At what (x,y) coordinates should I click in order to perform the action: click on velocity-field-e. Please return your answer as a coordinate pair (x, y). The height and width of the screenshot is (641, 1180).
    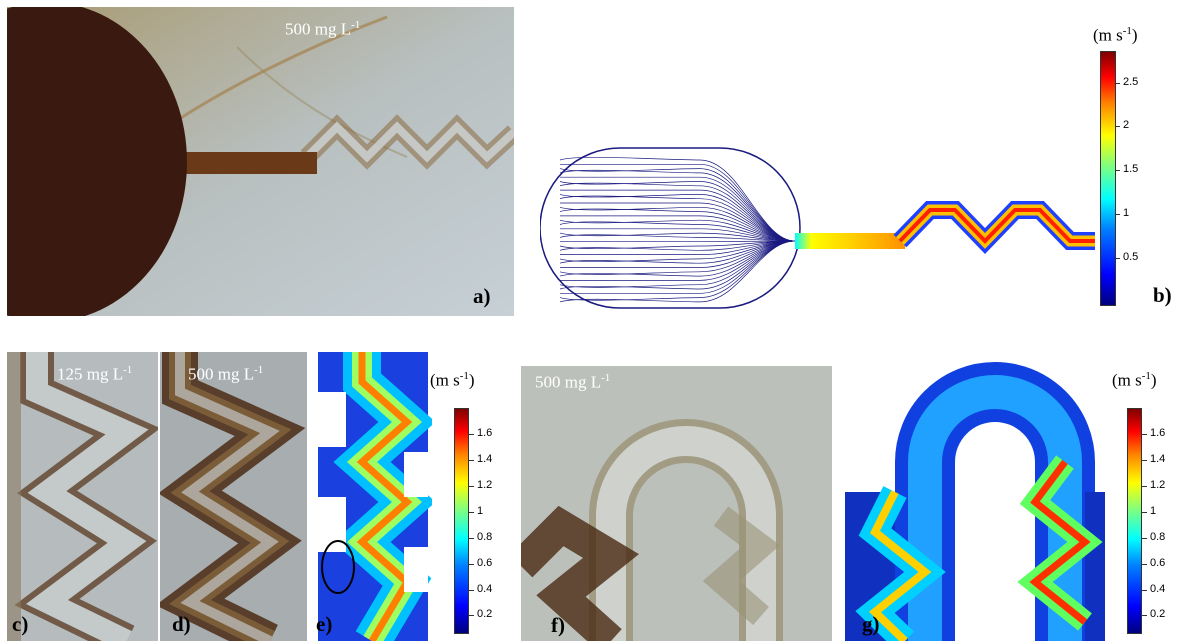
    Looking at the image, I should click on (375, 496).